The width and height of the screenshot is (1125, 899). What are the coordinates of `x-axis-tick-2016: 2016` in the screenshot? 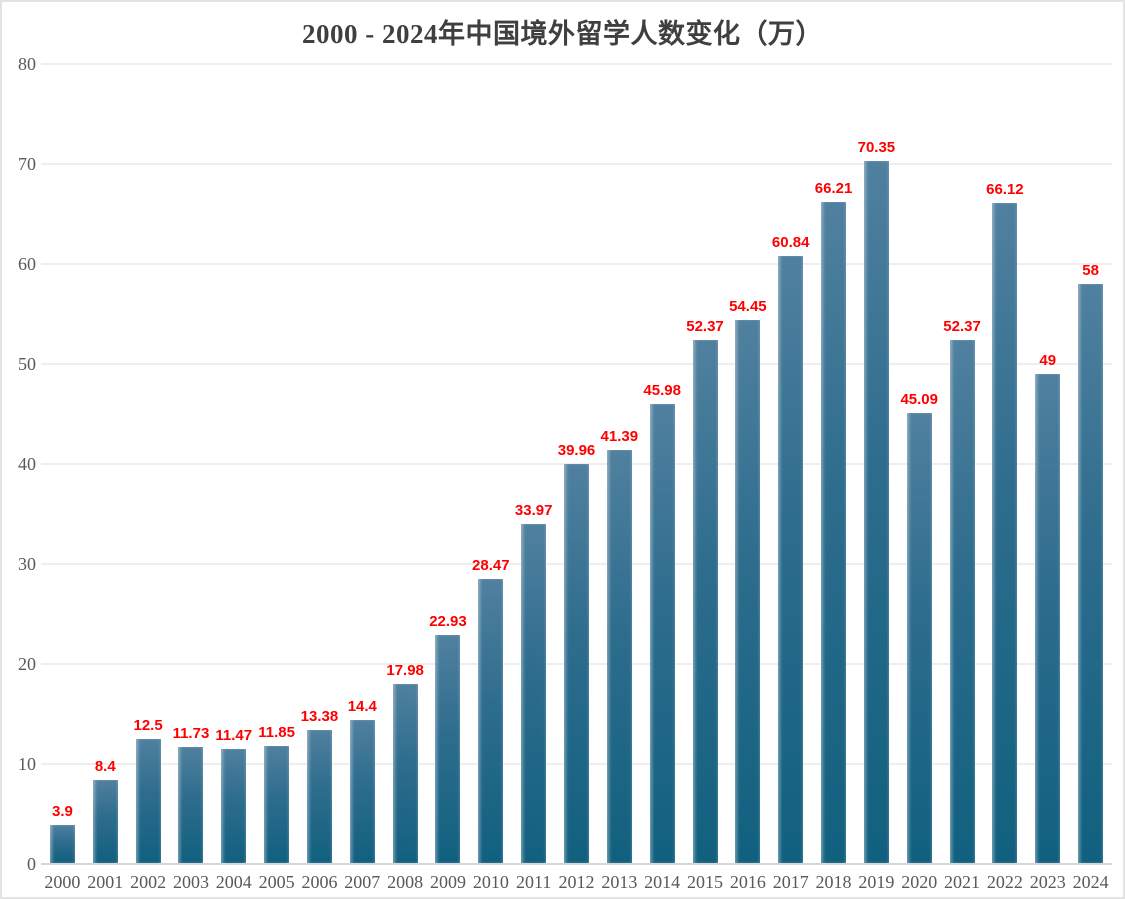 It's located at (747, 882).